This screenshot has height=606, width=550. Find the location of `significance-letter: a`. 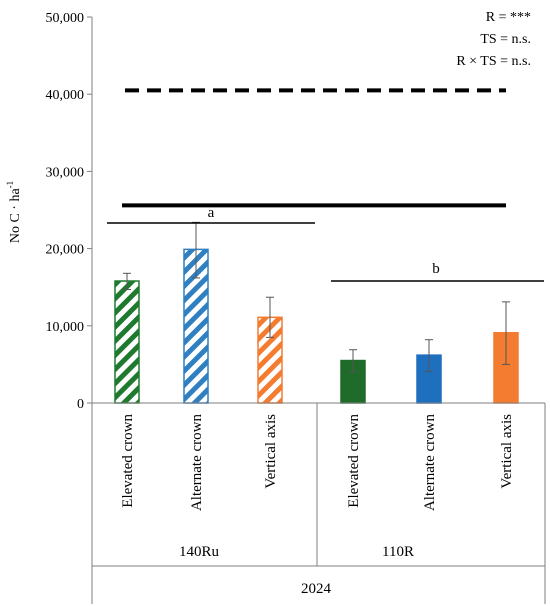

significance-letter: a is located at coordinates (211, 213).